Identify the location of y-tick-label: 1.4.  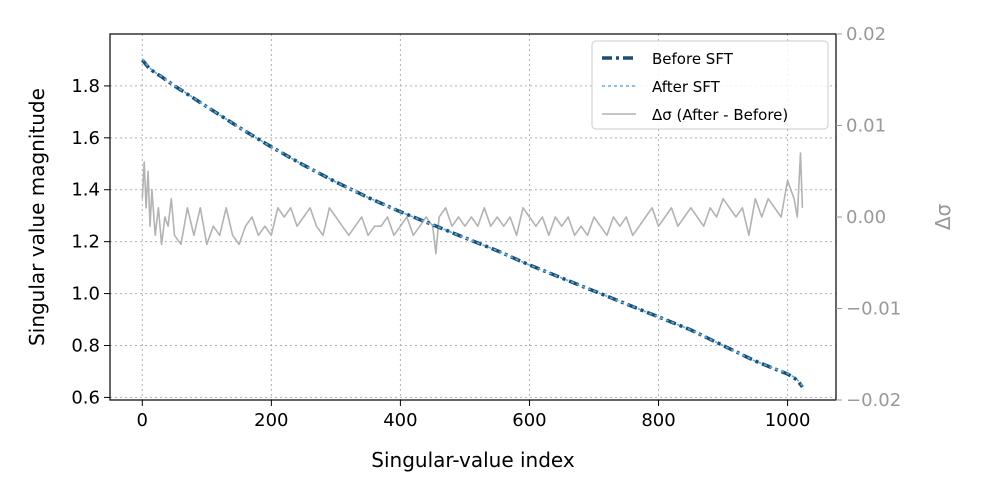
(85, 190).